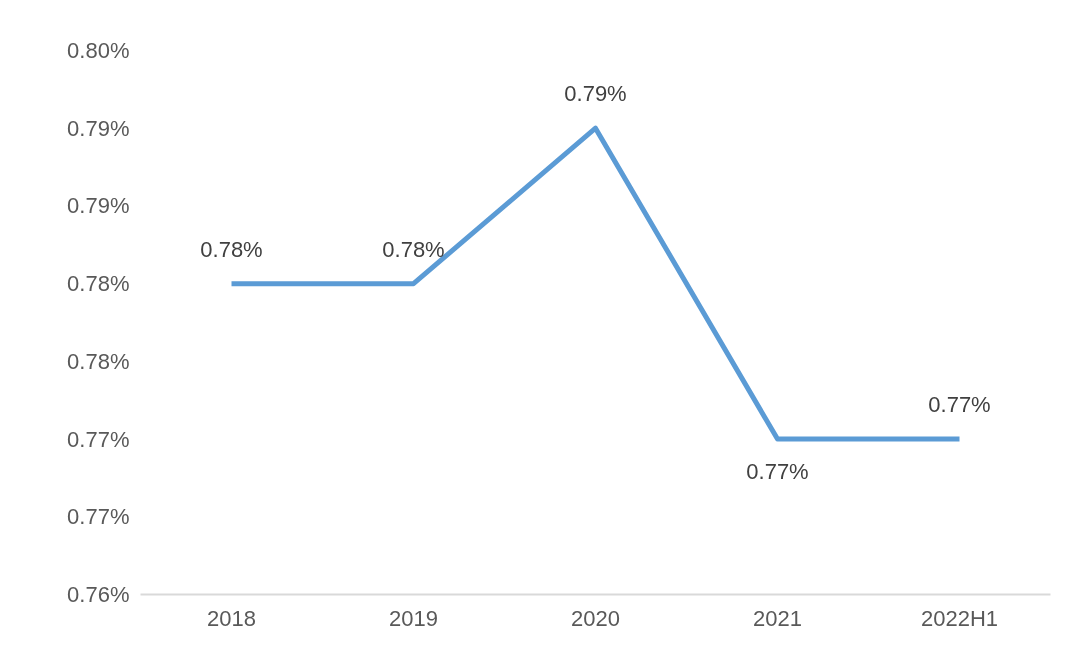  What do you see at coordinates (595, 618) in the screenshot?
I see `x-tick-label: 2020` at bounding box center [595, 618].